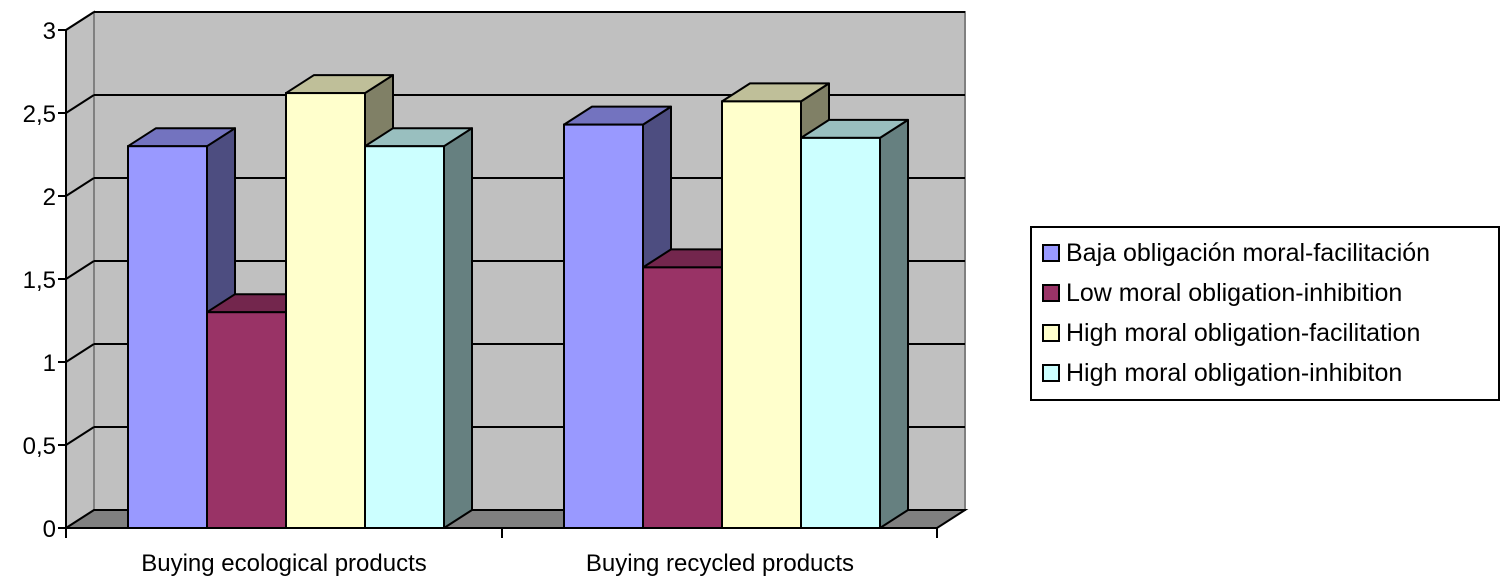  Describe the element at coordinates (39, 114) in the screenshot. I see `y-tick-label: 2,5` at that location.